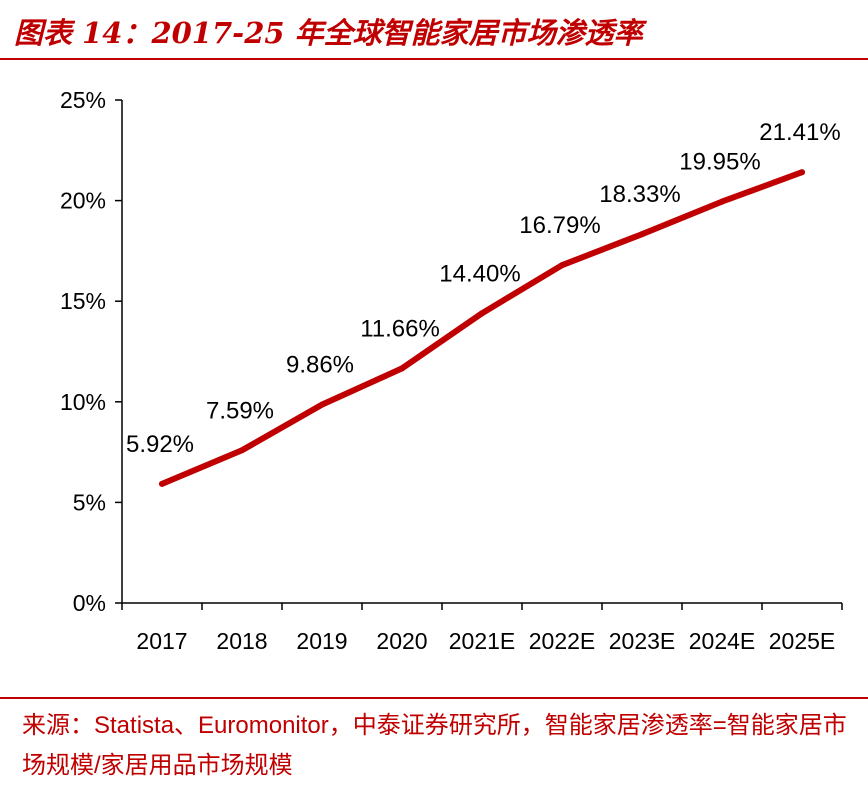 The width and height of the screenshot is (868, 790). Describe the element at coordinates (83, 301) in the screenshot. I see `y-tick-label: 15%` at that location.